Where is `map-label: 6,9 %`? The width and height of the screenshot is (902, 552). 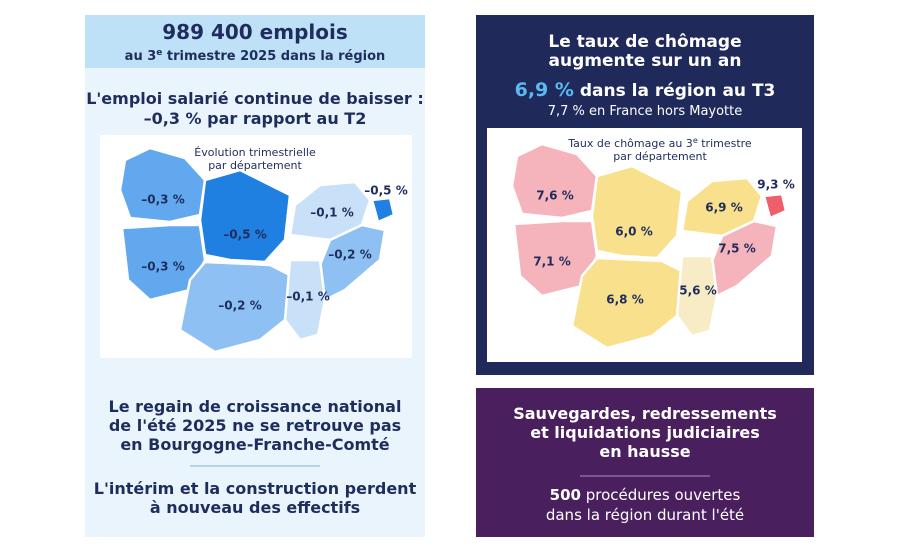 map-label: 6,9 % is located at coordinates (723, 208).